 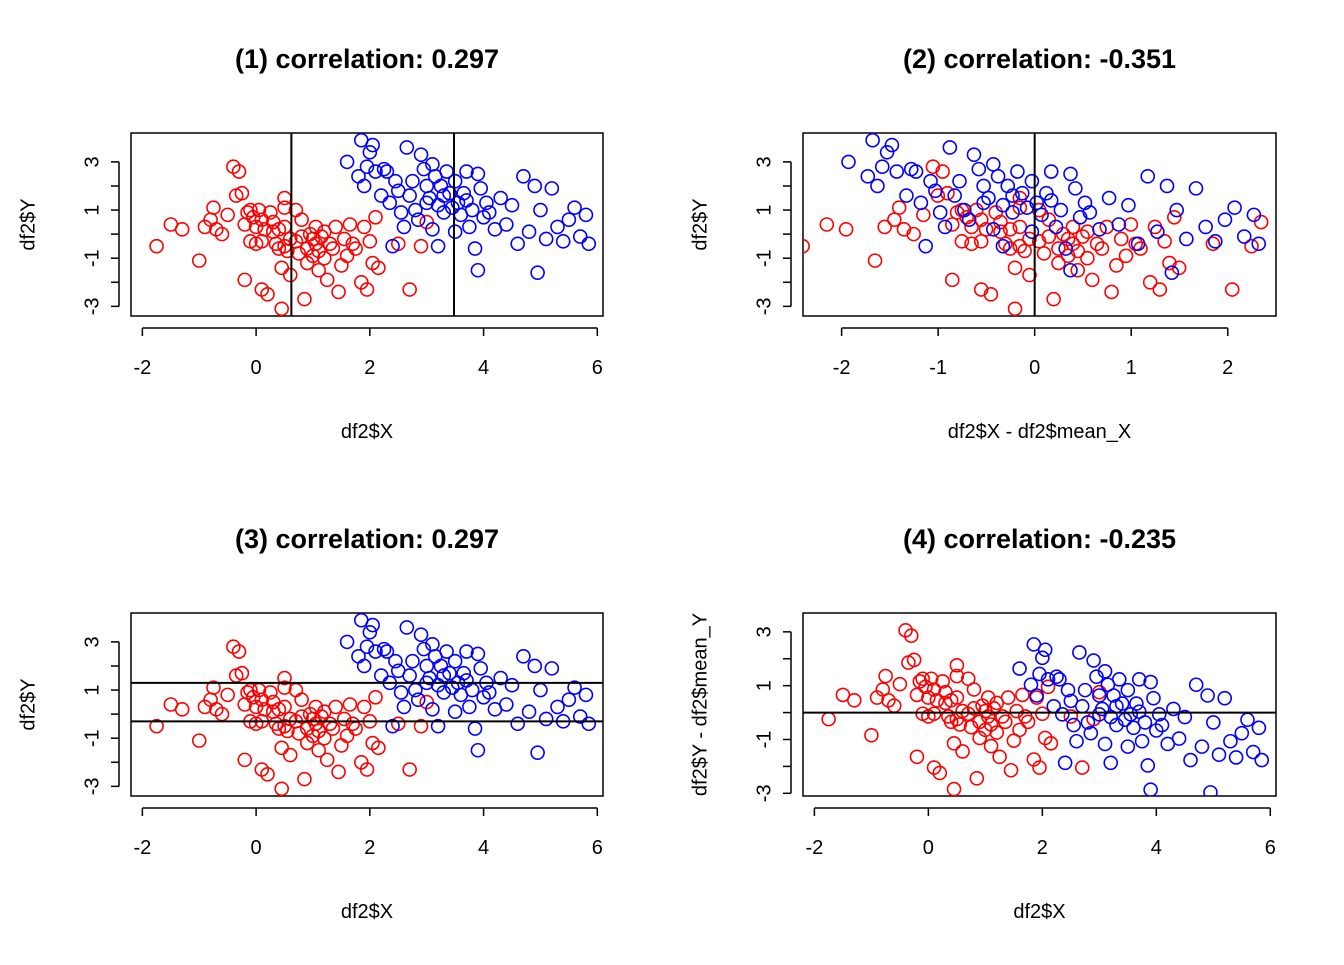 What do you see at coordinates (28, 224) in the screenshot?
I see `y-axis-label: df2$Y` at bounding box center [28, 224].